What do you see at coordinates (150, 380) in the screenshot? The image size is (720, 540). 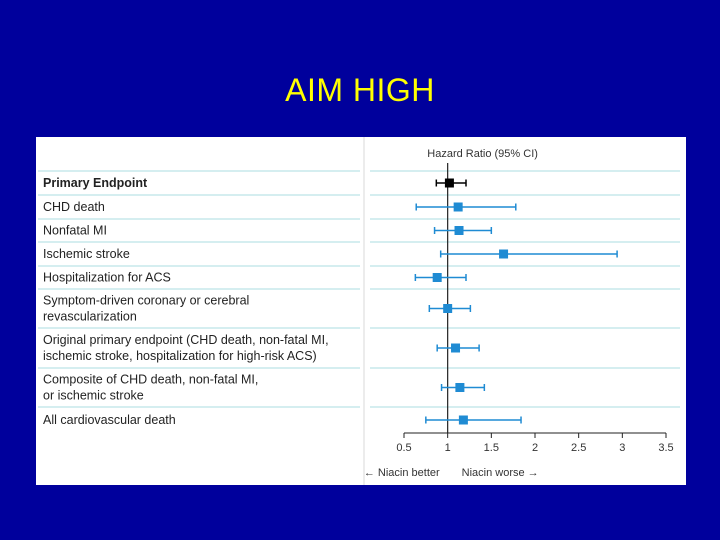 I see `row-label-line: Composite of CHD death, non-fatal MI,` at bounding box center [150, 380].